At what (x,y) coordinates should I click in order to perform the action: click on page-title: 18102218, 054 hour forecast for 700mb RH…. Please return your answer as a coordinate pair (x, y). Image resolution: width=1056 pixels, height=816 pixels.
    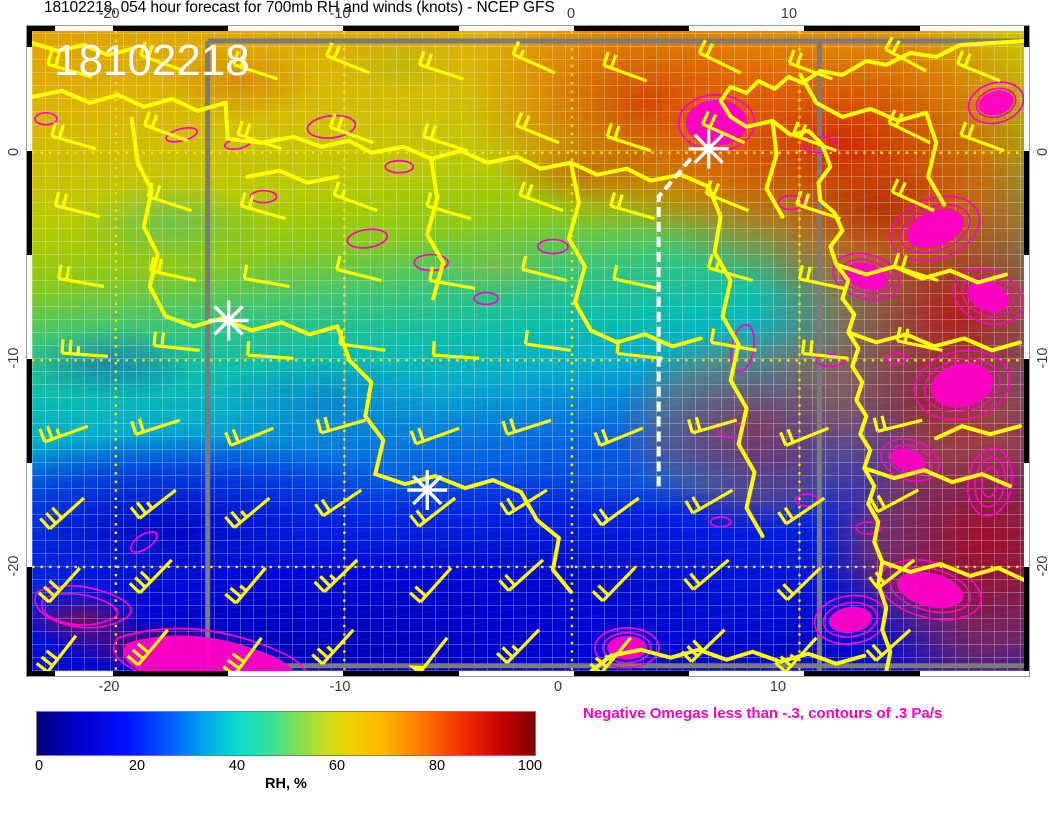
    Looking at the image, I should click on (299, 8).